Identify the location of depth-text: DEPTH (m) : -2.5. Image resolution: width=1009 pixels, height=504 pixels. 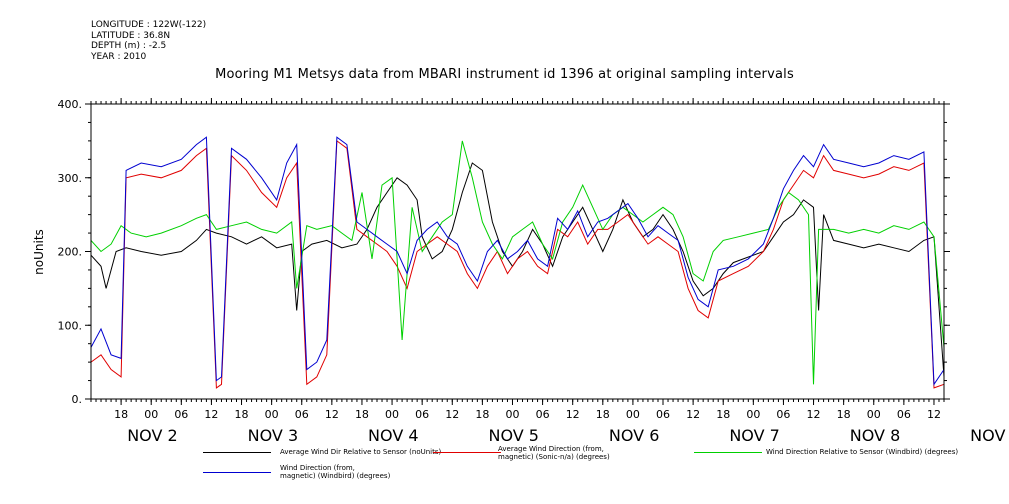
(129, 46).